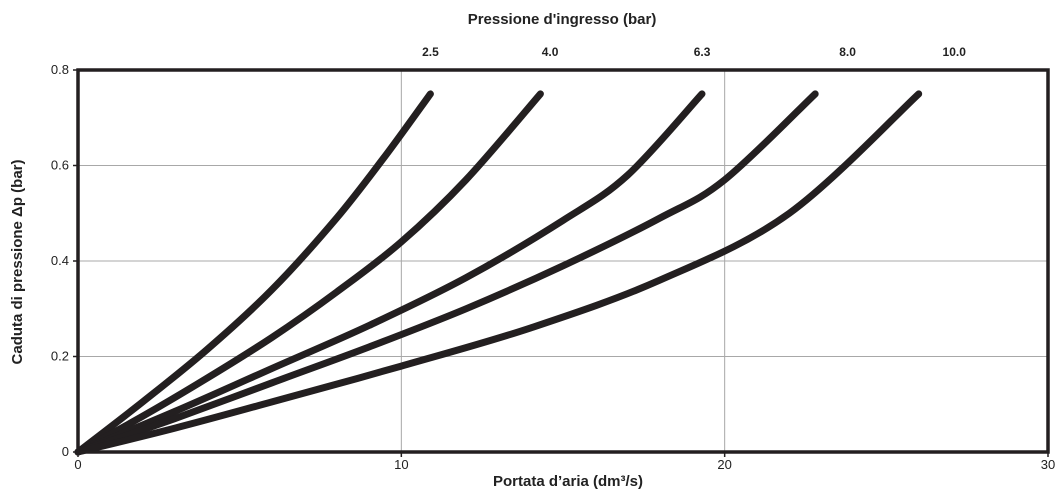 The height and width of the screenshot is (490, 1062). Describe the element at coordinates (562, 19) in the screenshot. I see `top-axis-title: Pressione d'ingresso (bar)` at that location.